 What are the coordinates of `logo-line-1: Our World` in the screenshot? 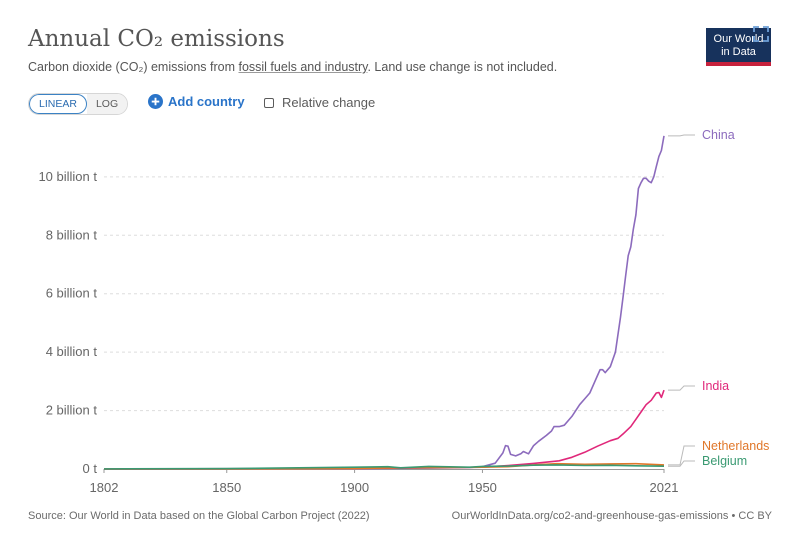 It's located at (738, 39).